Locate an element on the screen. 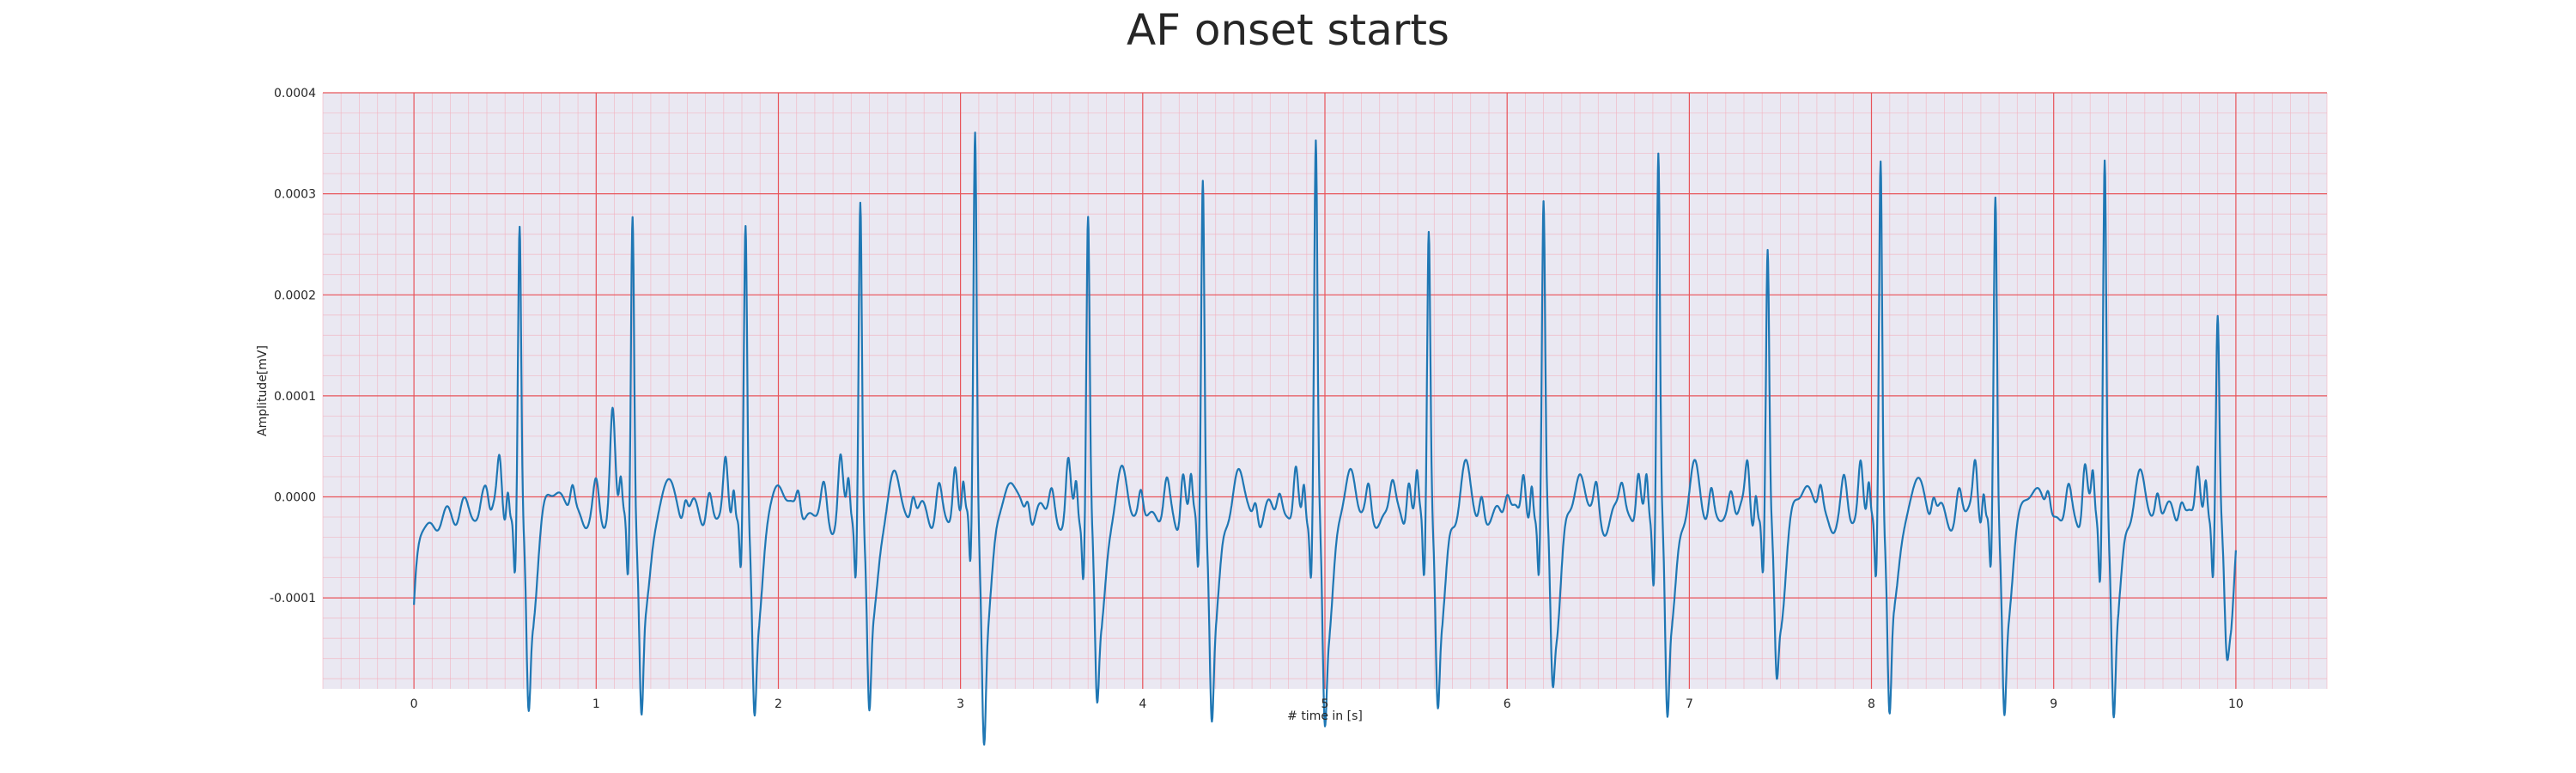  y-axis-ticks: -0.0001 0.0000 0.0001 0.0002 0.0003 0.0004 is located at coordinates (293, 346).